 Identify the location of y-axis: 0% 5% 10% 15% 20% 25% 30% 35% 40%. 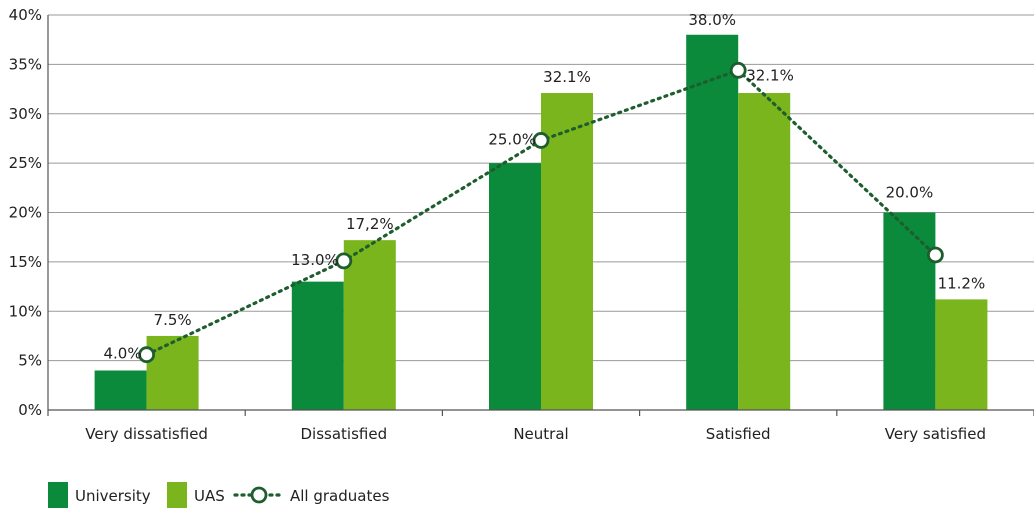
(29, 212).